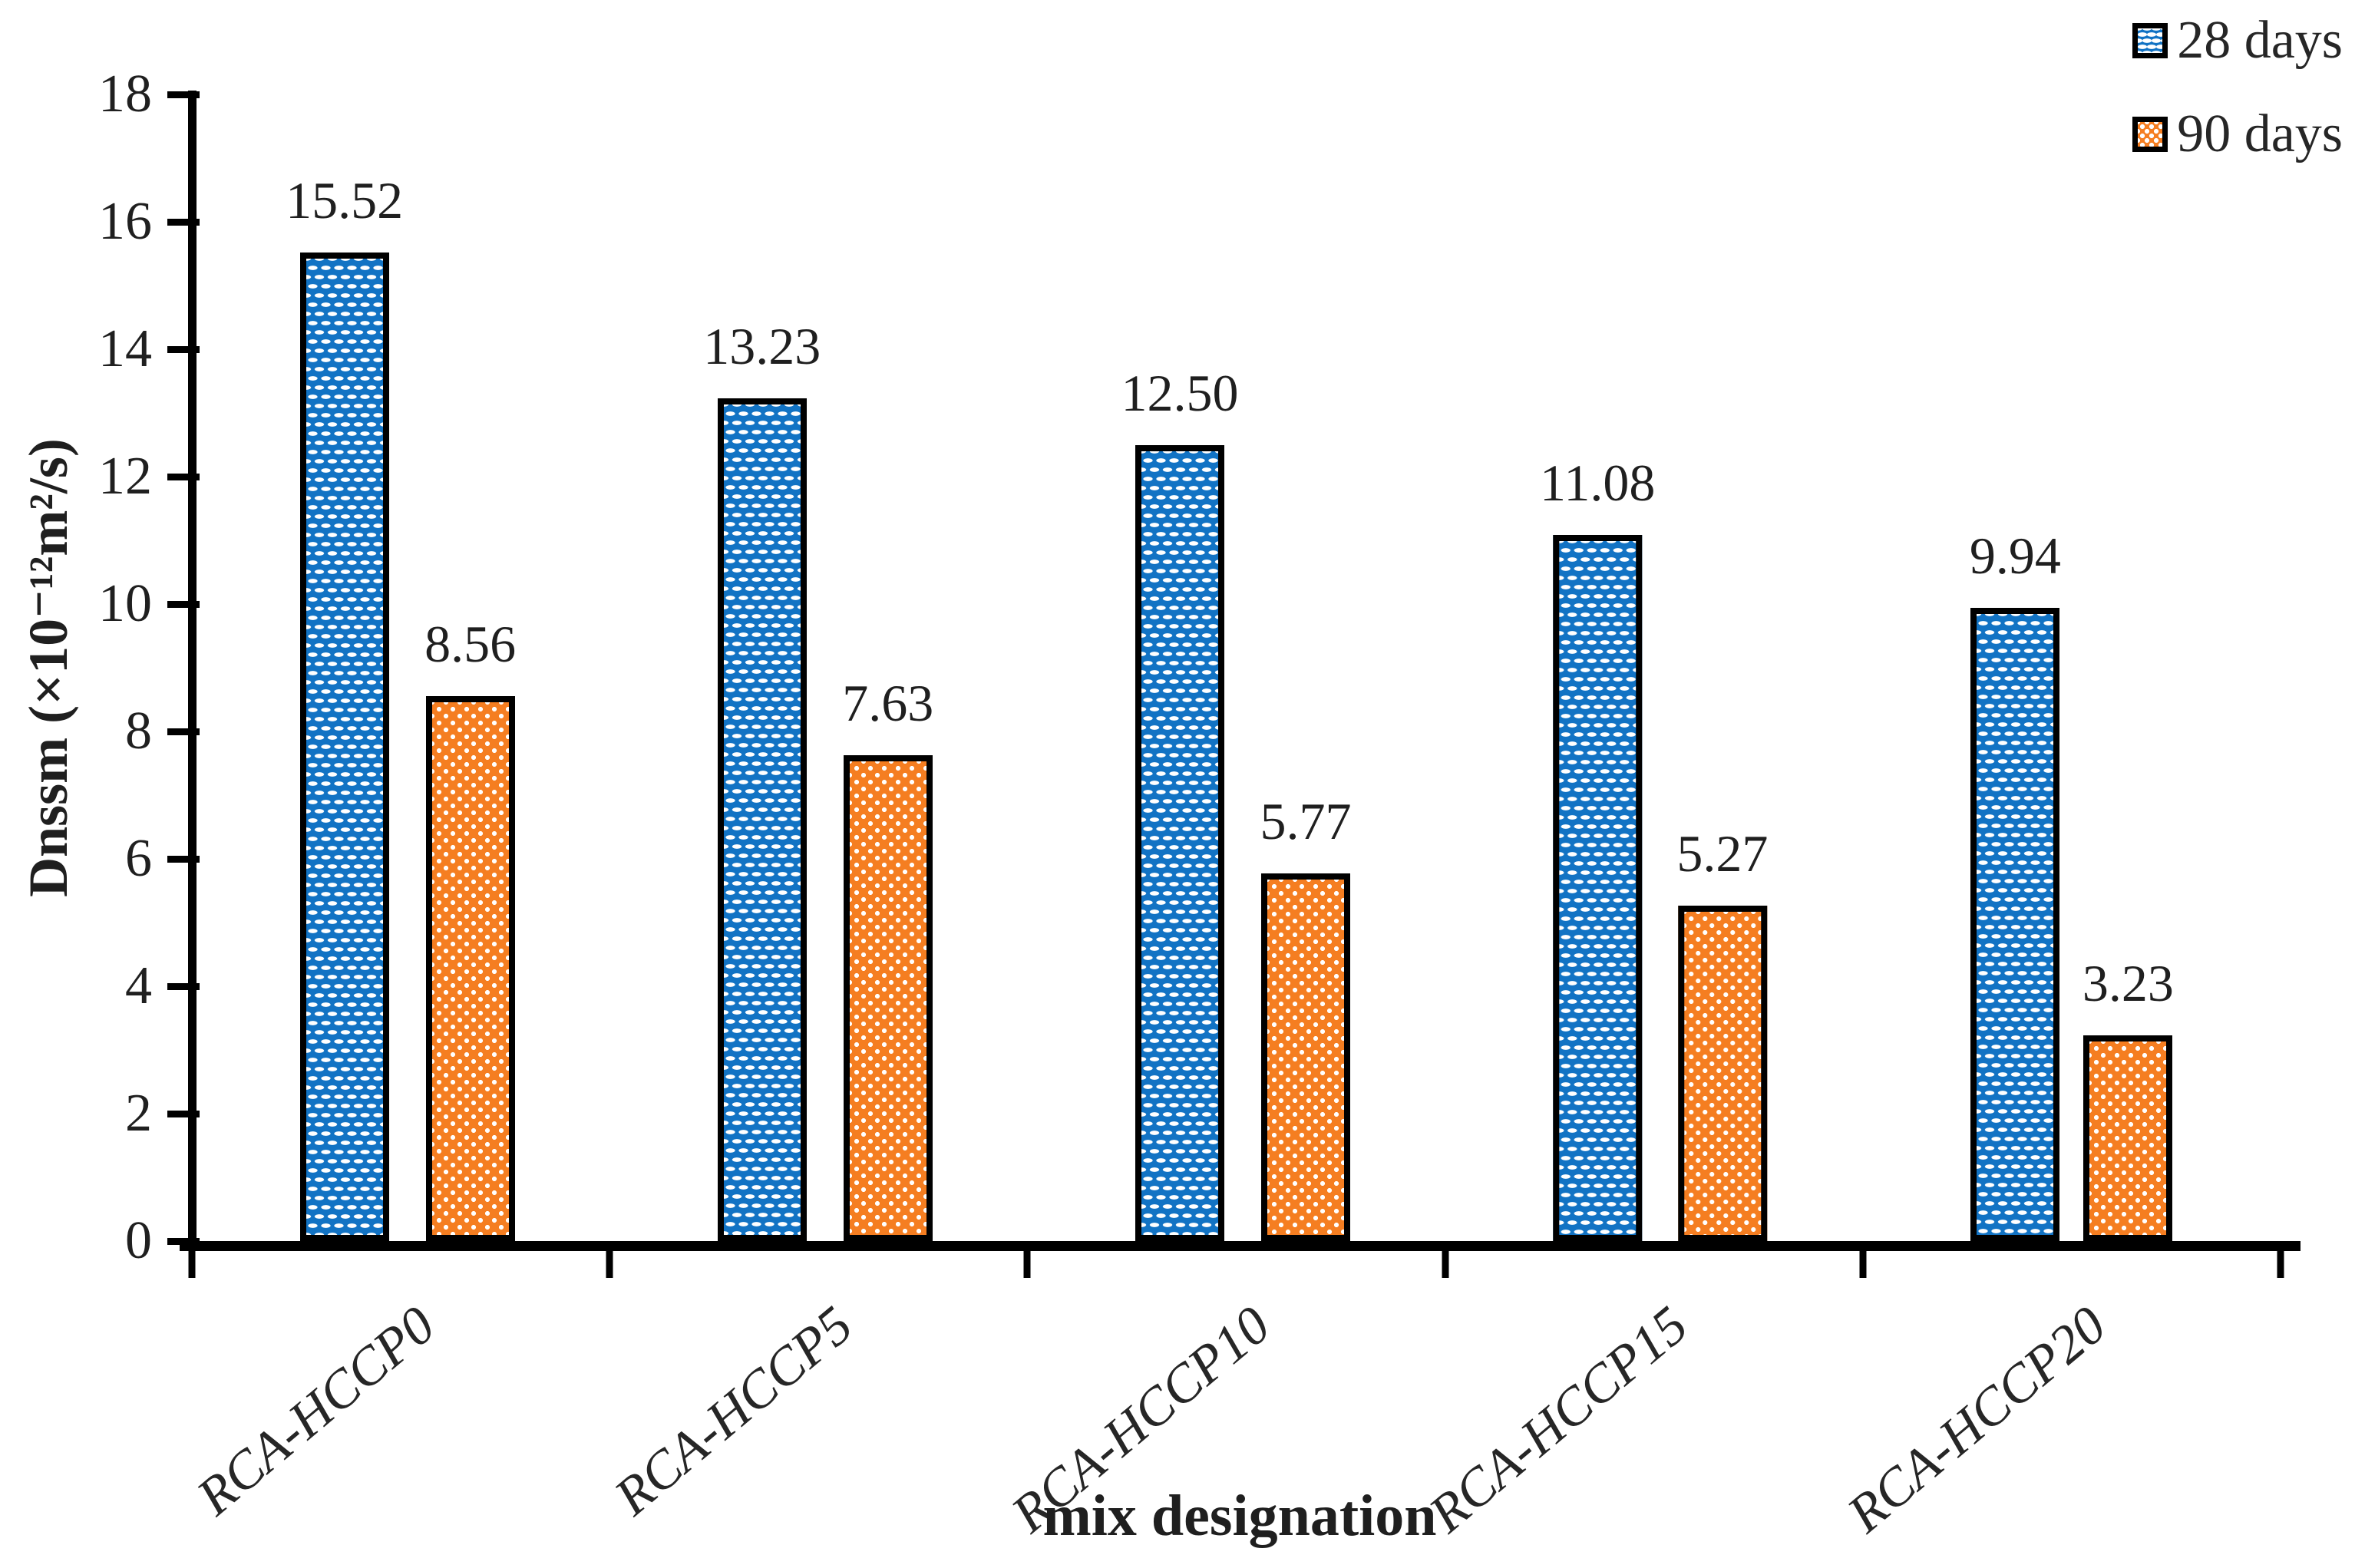 The image size is (2355, 1568). Describe the element at coordinates (1180, 392) in the screenshot. I see `value-label: 12.50` at that location.